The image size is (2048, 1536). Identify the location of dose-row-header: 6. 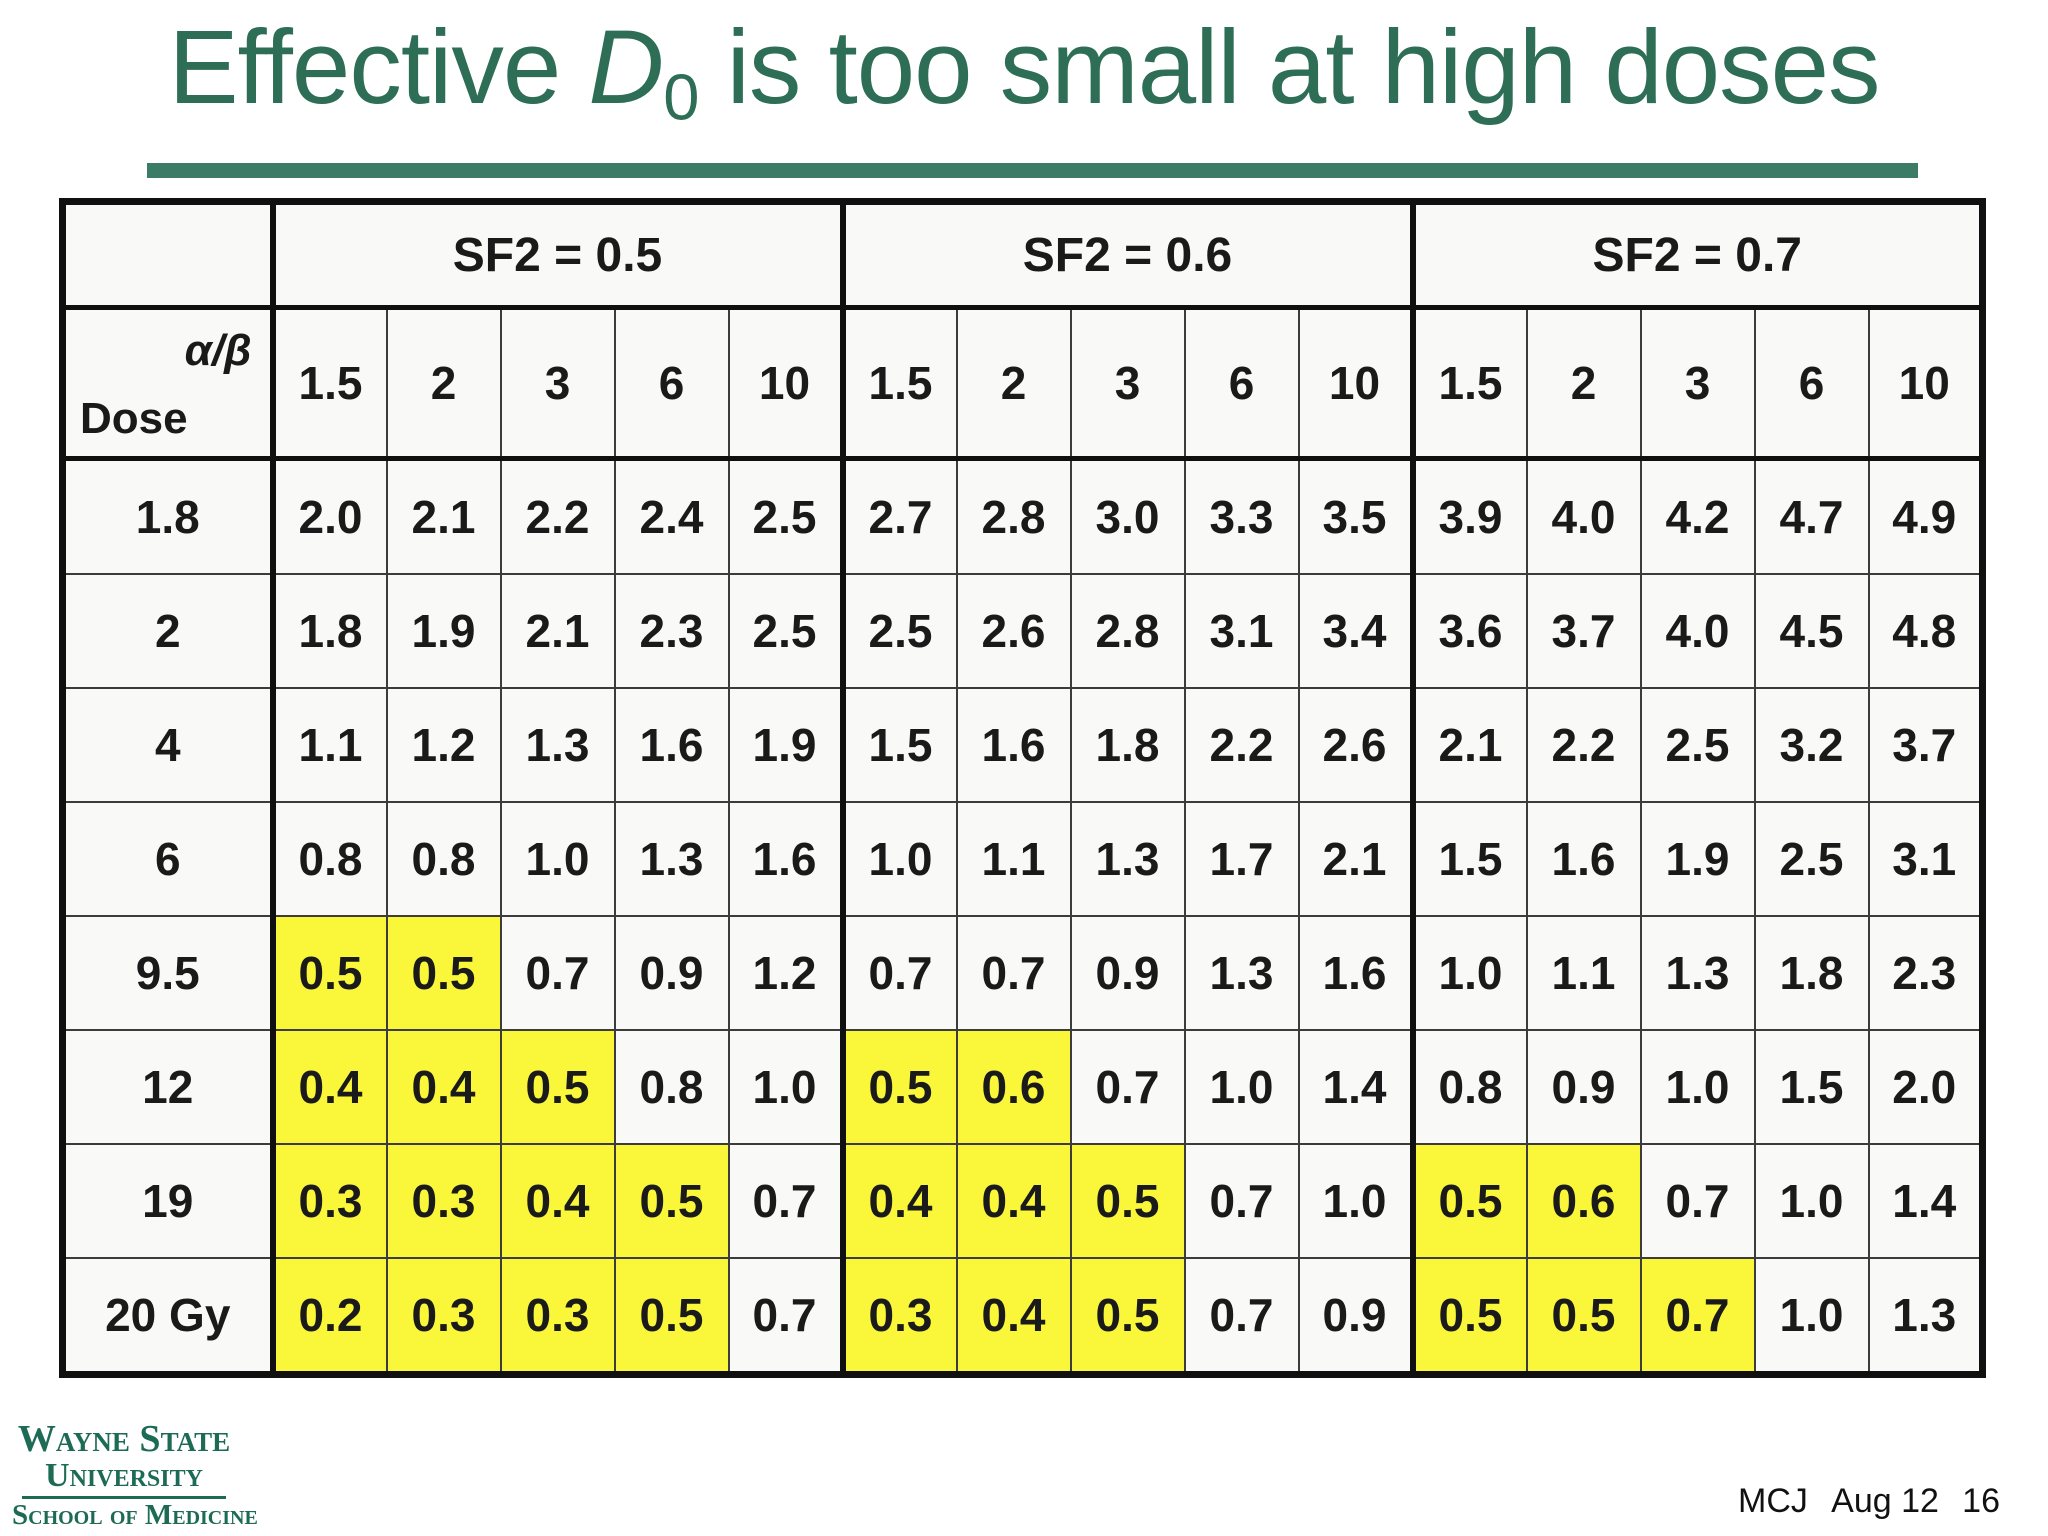
(167, 859).